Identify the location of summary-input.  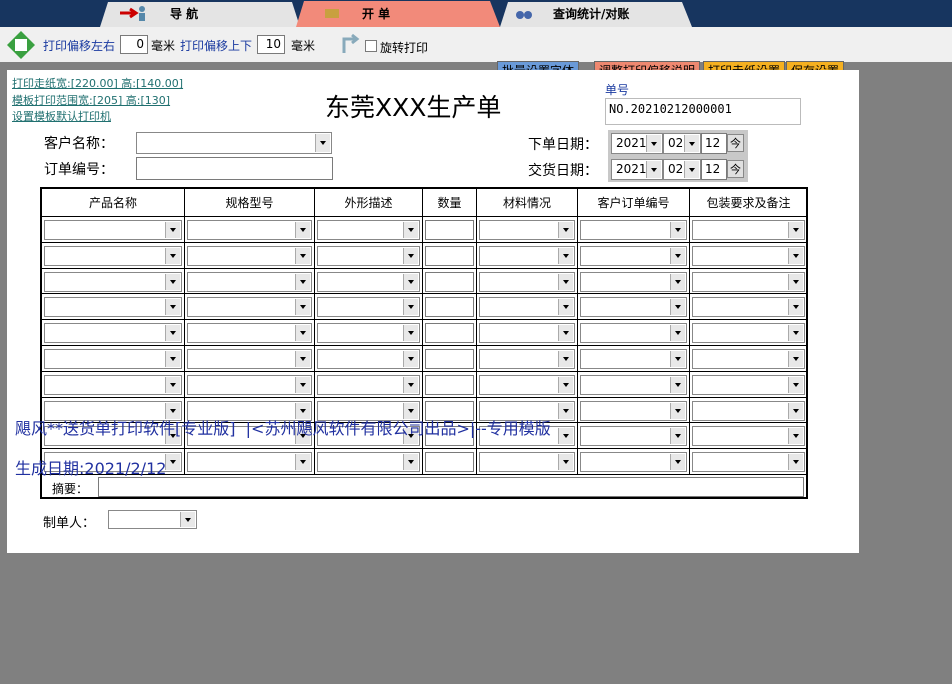
(451, 487).